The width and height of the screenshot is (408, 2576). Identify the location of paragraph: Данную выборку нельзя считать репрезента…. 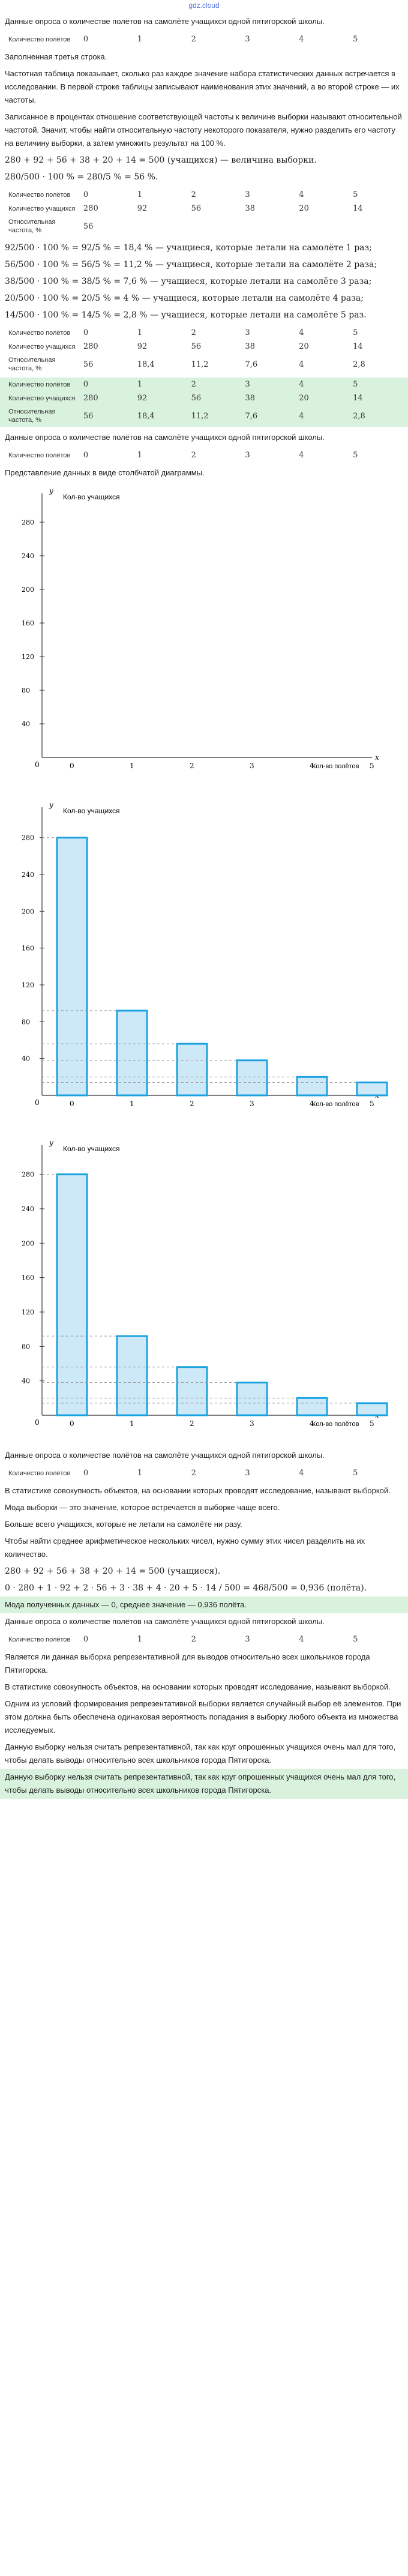
(200, 1754).